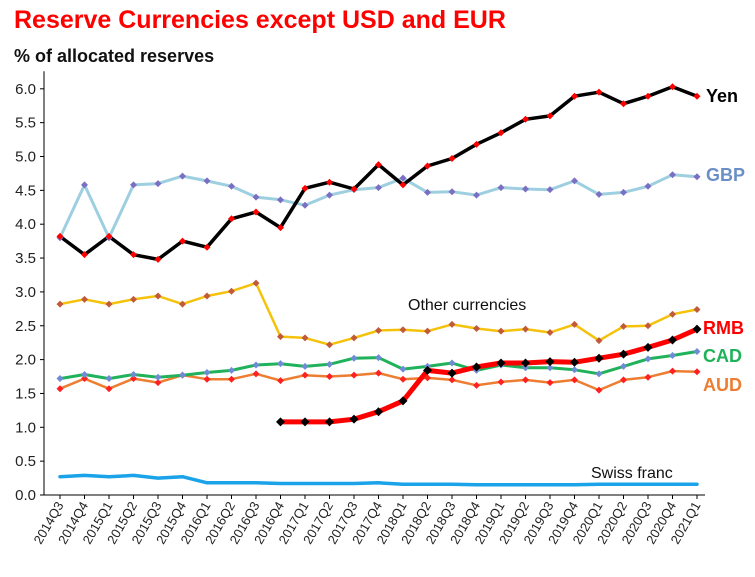 This screenshot has height=577, width=755. Describe the element at coordinates (25, 89) in the screenshot. I see `y-tick-label: 6.0` at that location.